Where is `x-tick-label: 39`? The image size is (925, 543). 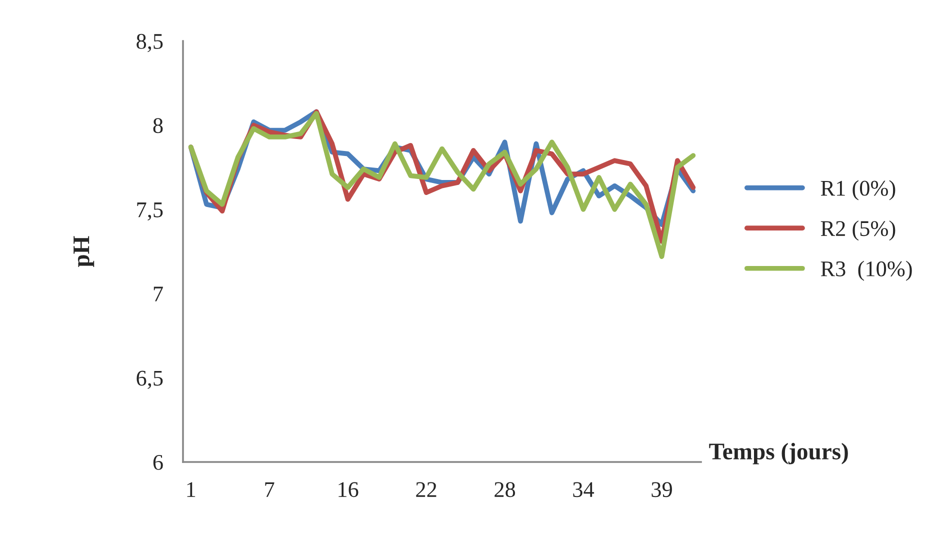
x-tick-label: 39 is located at coordinates (662, 490).